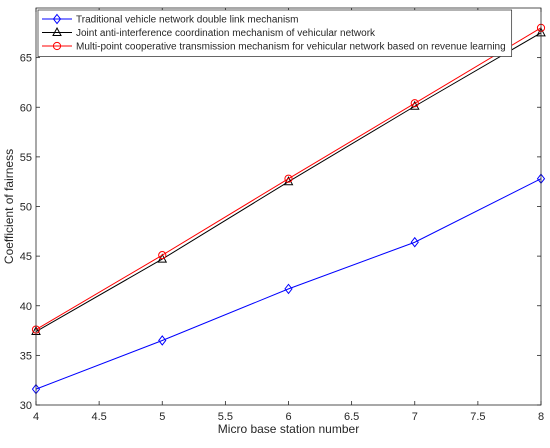 Image resolution: width=550 pixels, height=448 pixels. I want to click on y-tick-label: 60, so click(26, 108).